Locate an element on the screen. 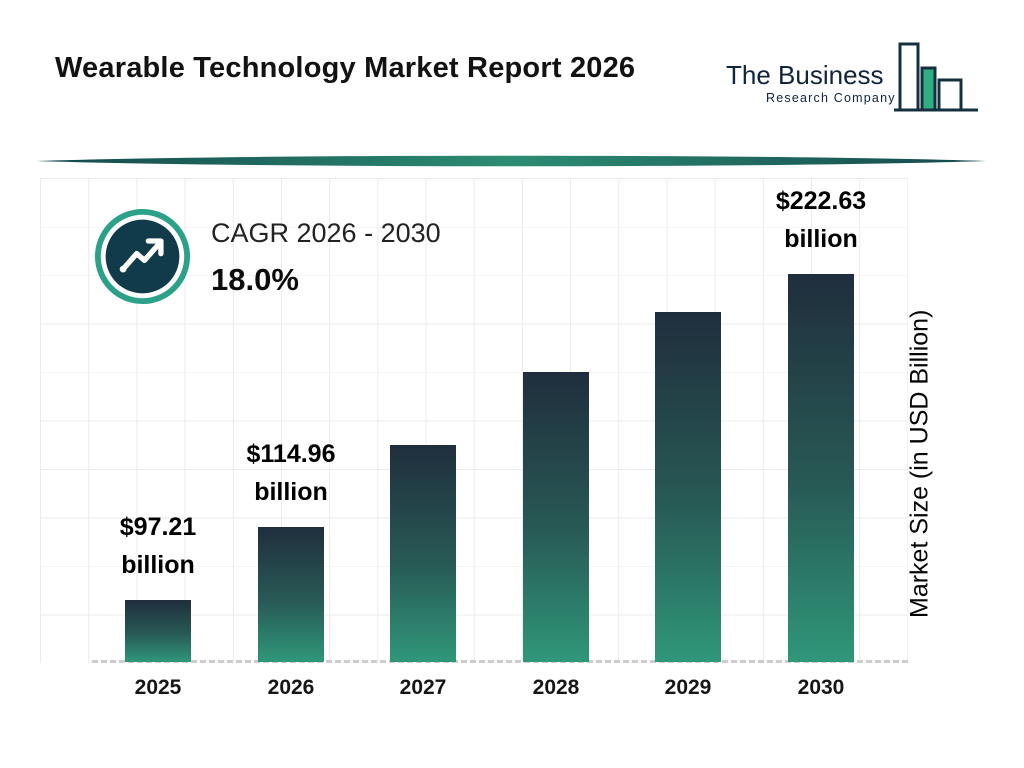 This screenshot has height=768, width=1024. svg-text: Research Company is located at coordinates (831, 98).